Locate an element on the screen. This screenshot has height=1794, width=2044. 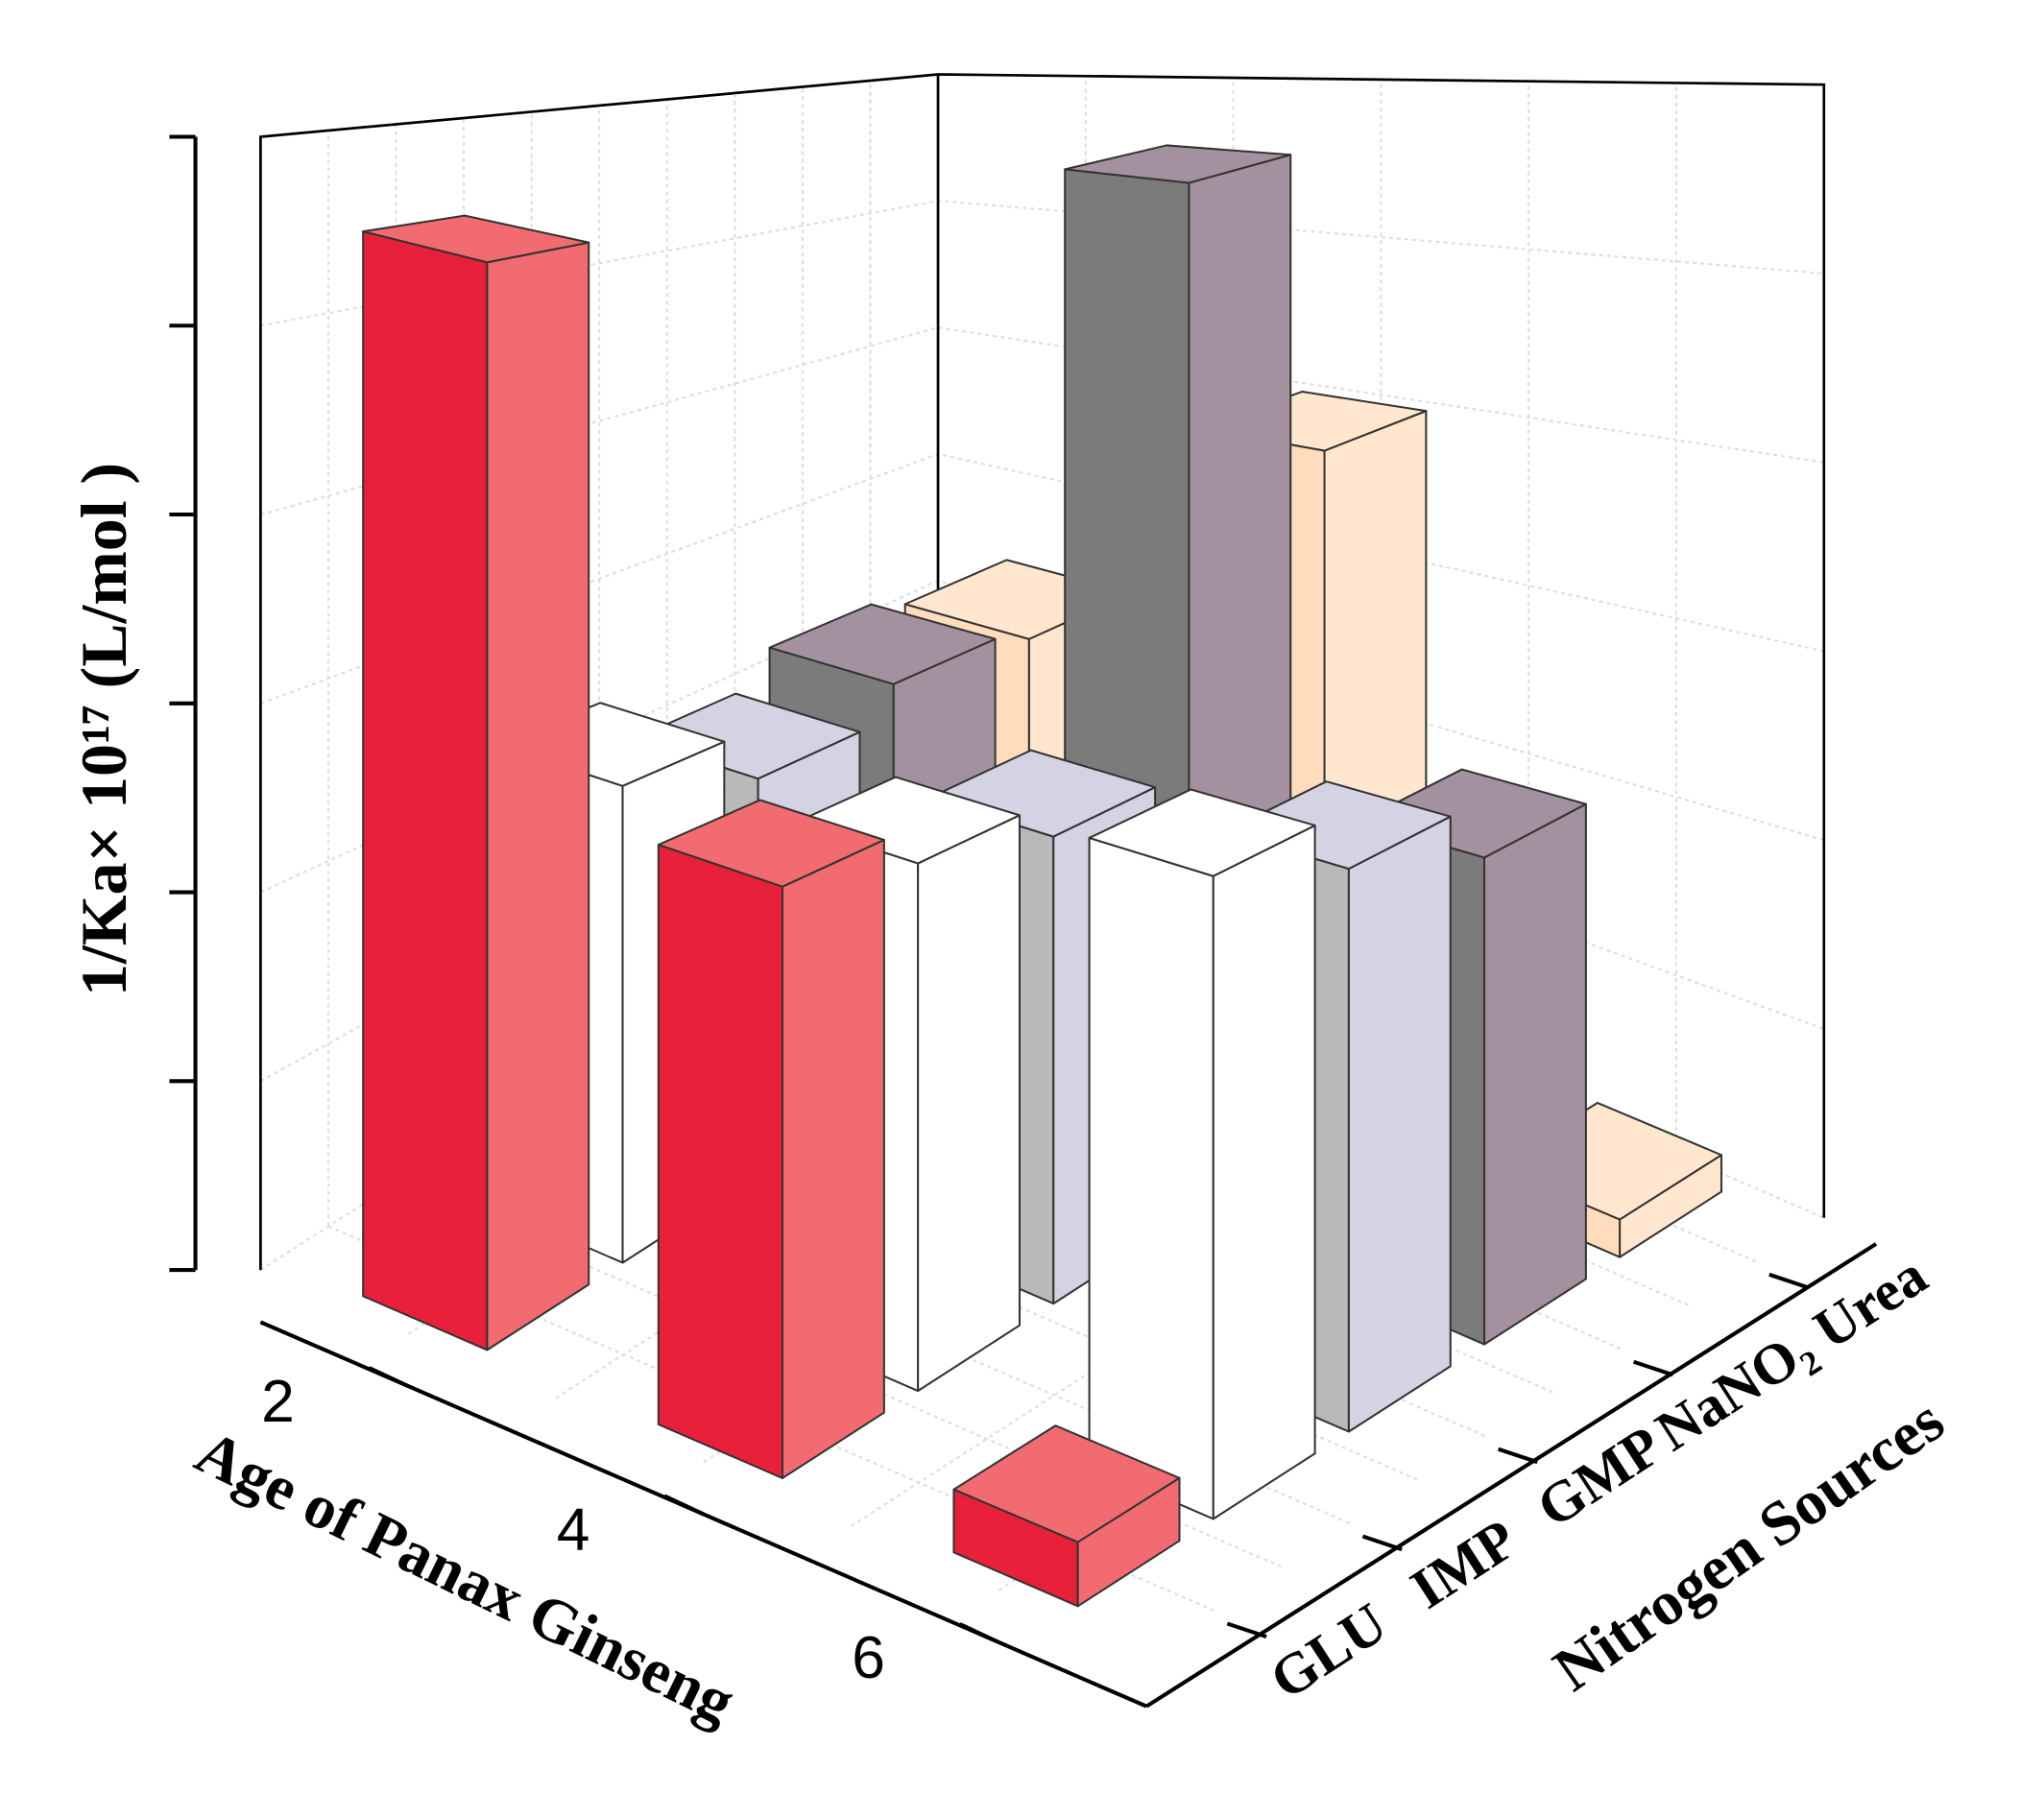
y-tick-label: IMP is located at coordinates (1463, 1564).